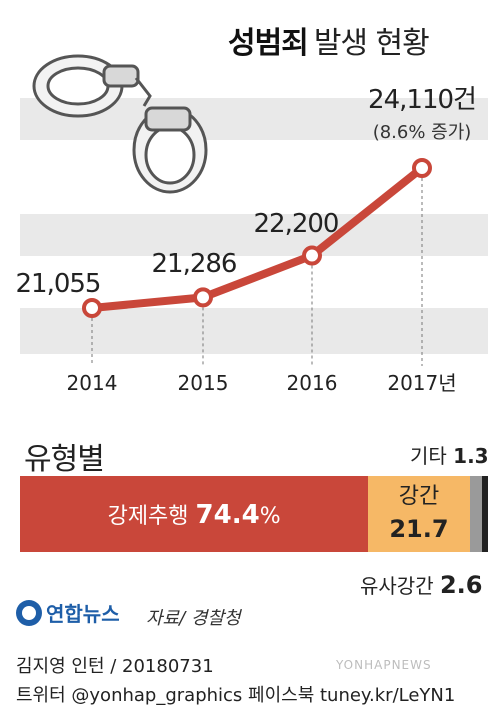  What do you see at coordinates (428, 456) in the screenshot?
I see `other-name: 기타` at bounding box center [428, 456].